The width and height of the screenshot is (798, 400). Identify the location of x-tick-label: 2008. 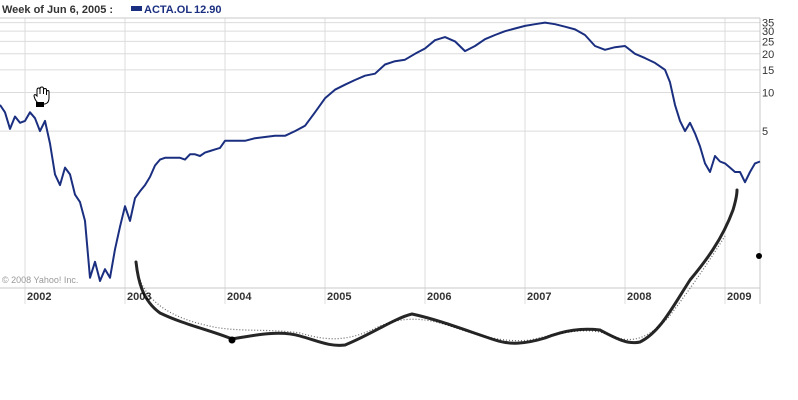
(639, 297).